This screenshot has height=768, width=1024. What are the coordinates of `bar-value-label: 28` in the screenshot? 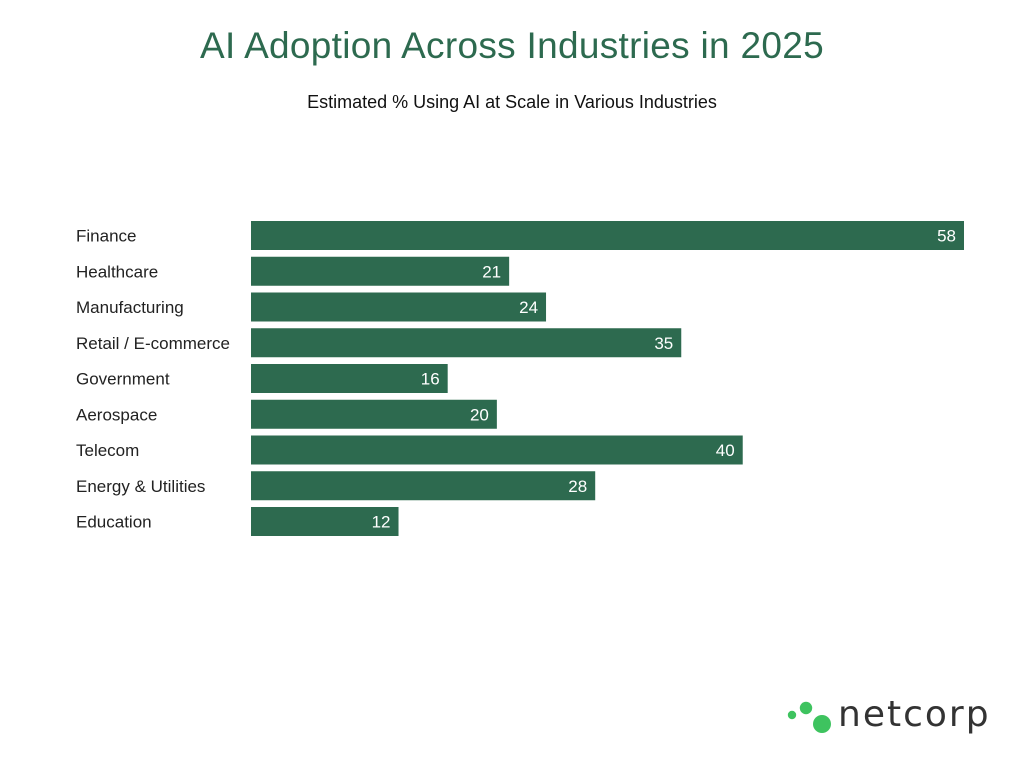 It's located at (577, 486).